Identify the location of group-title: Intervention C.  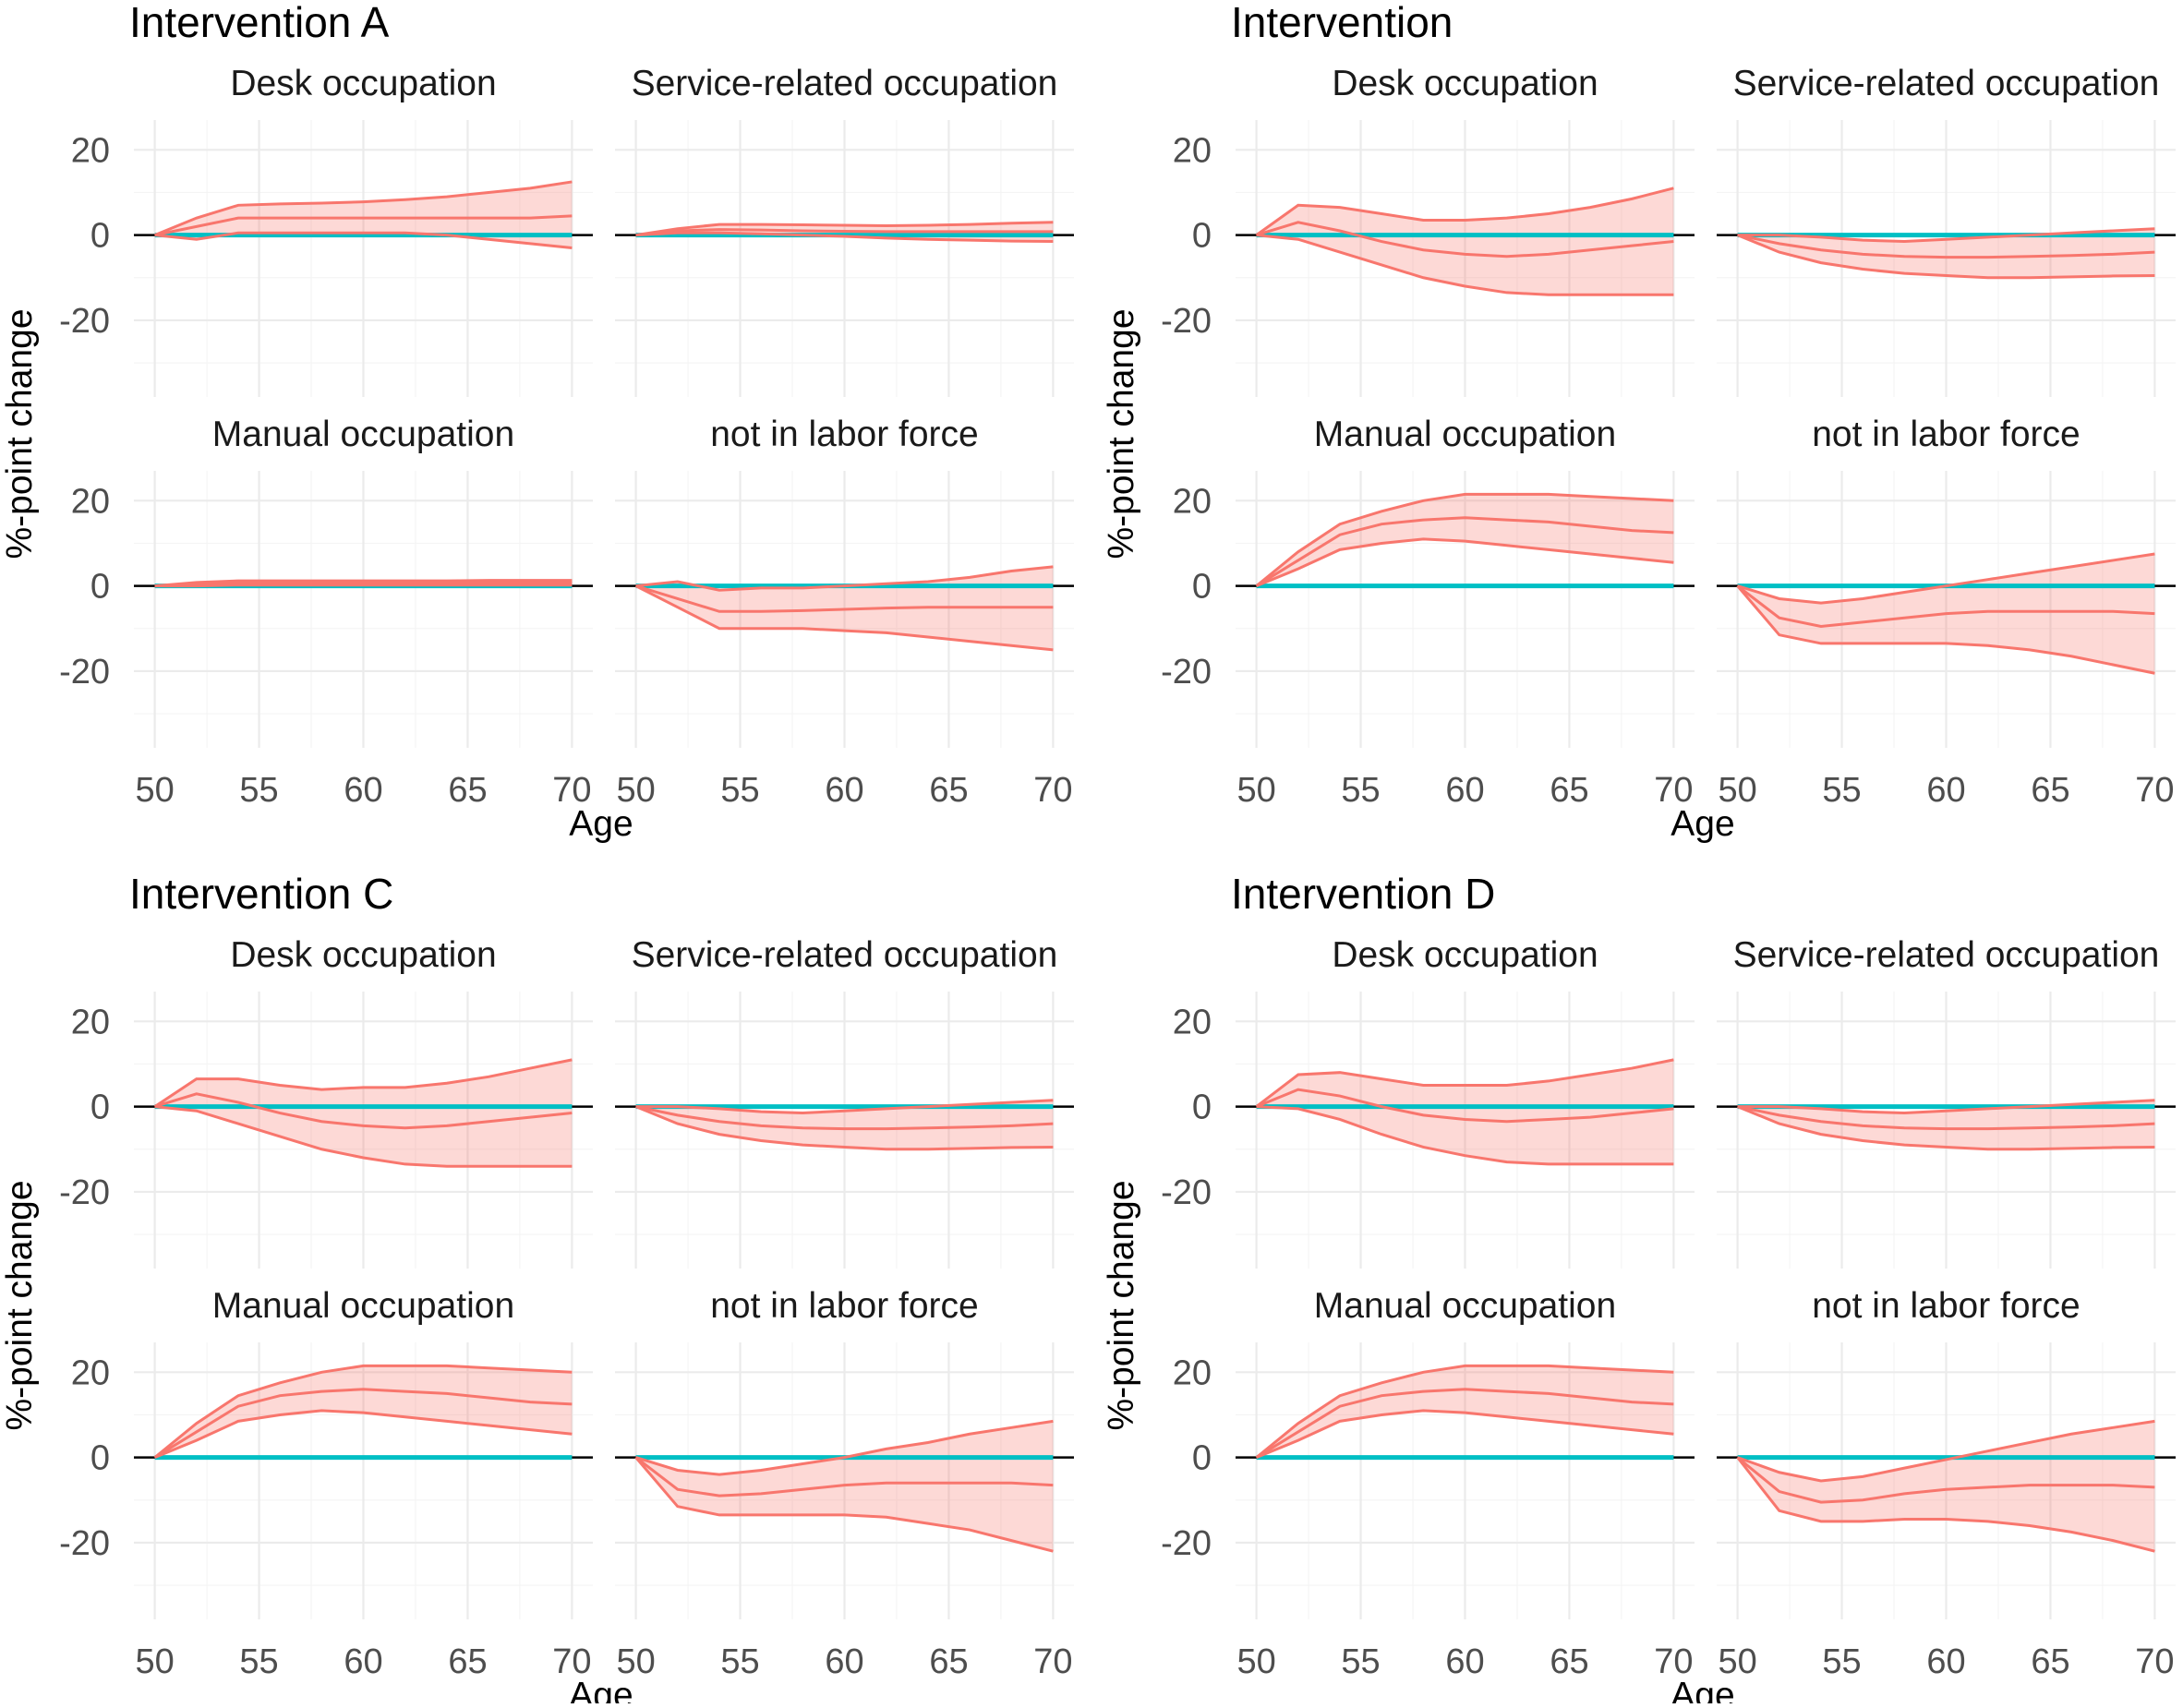
(261, 894).